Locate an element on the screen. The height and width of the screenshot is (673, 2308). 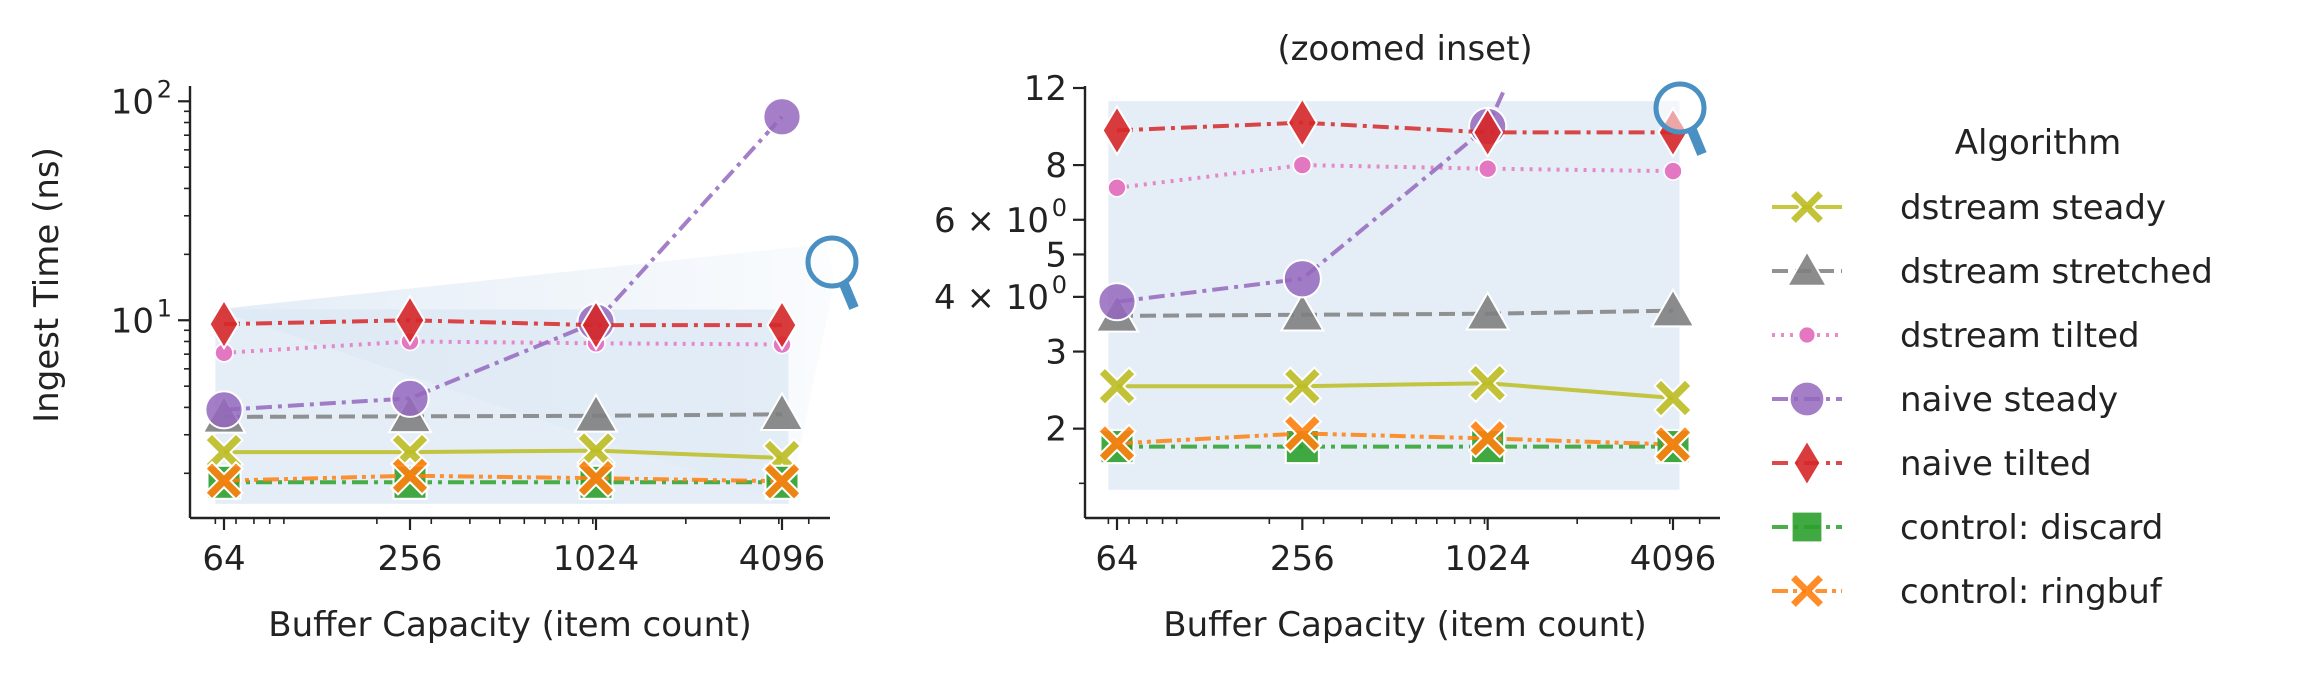
legend-label: naive tilted is located at coordinates (1996, 464).